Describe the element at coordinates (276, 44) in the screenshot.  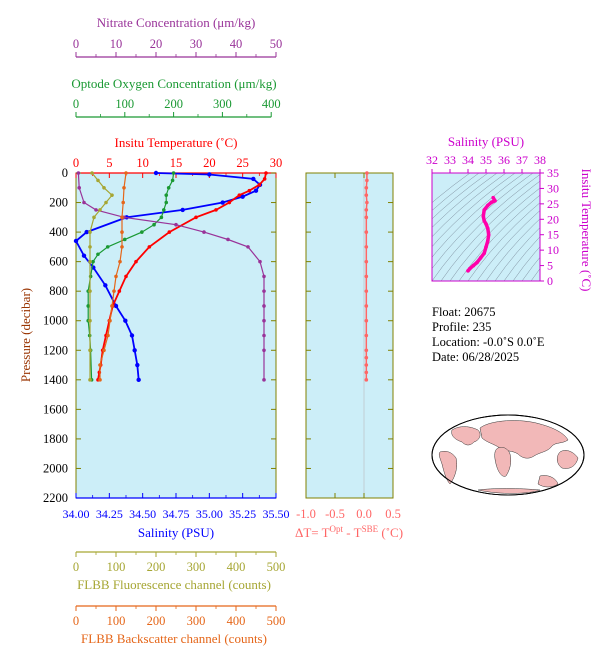
I see `nitrate-axis-tick-label: 50` at that location.